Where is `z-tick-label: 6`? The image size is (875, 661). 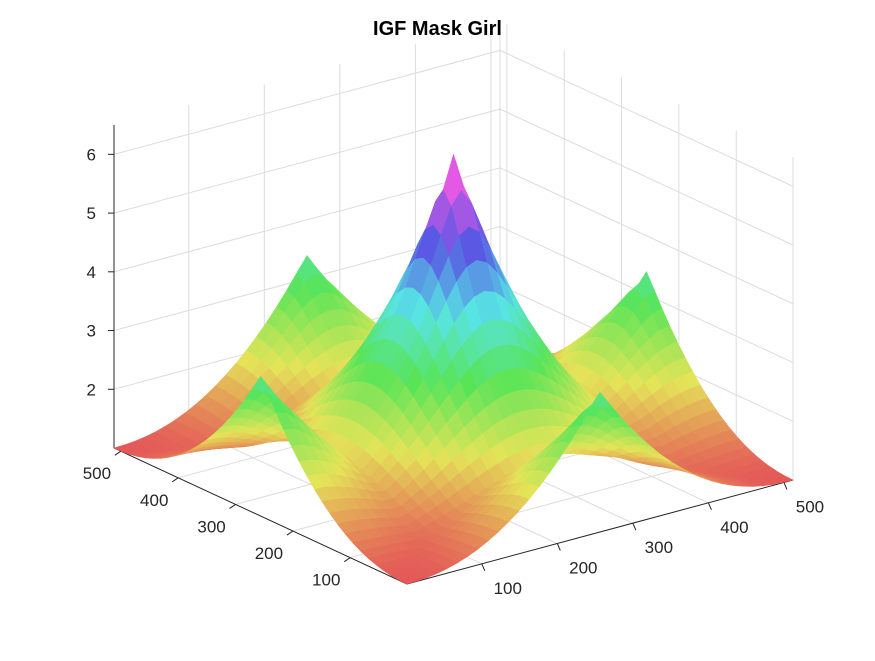 z-tick-label: 6 is located at coordinates (91, 154).